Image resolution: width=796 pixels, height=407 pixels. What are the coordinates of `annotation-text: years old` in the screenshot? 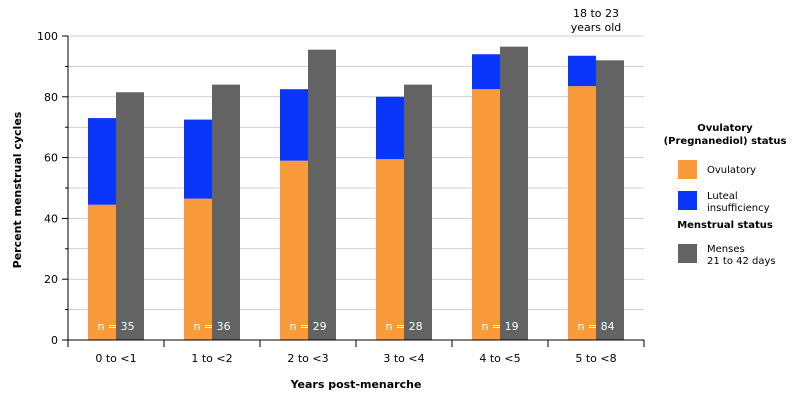 It's located at (596, 27).